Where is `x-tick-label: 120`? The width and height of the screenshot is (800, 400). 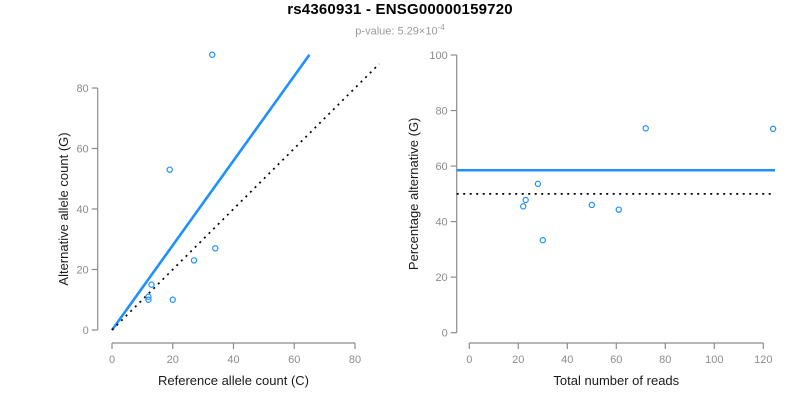 x-tick-label: 120 is located at coordinates (763, 360).